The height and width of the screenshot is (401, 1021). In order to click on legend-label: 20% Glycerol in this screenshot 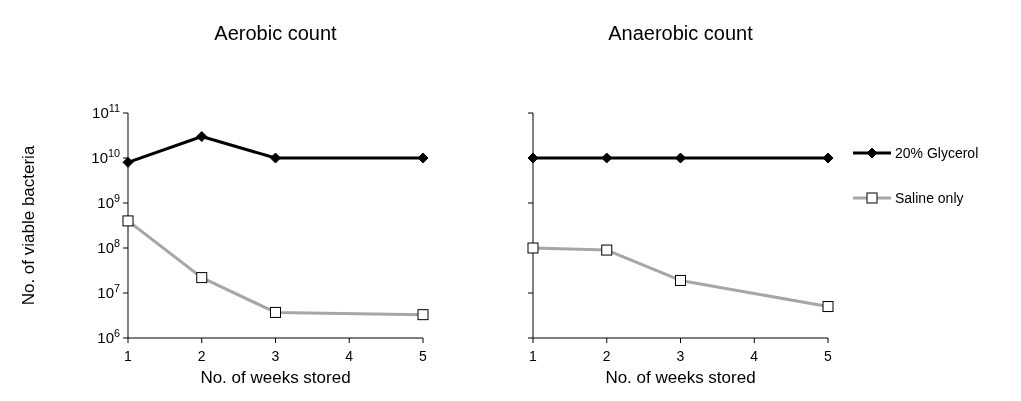, I will do `click(937, 153)`.